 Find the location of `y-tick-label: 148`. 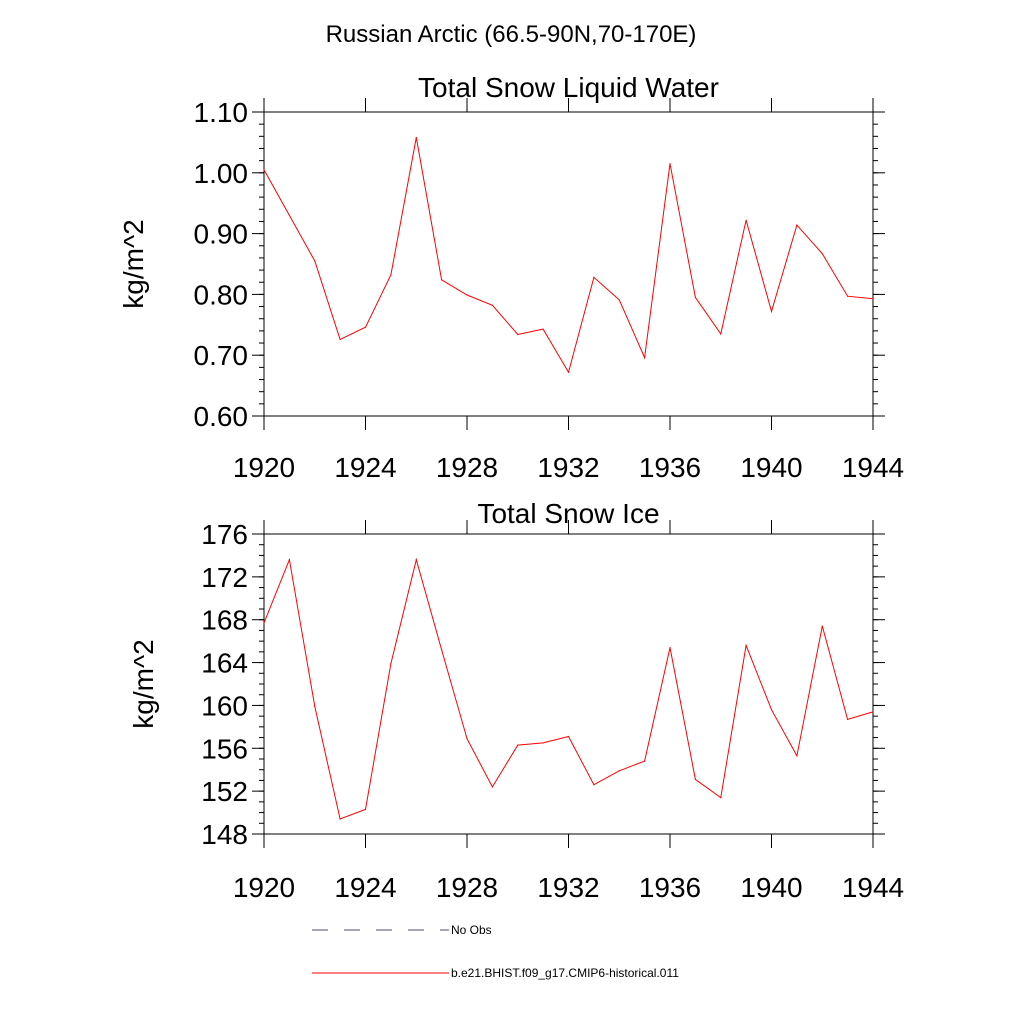

y-tick-label: 148 is located at coordinates (224, 834).